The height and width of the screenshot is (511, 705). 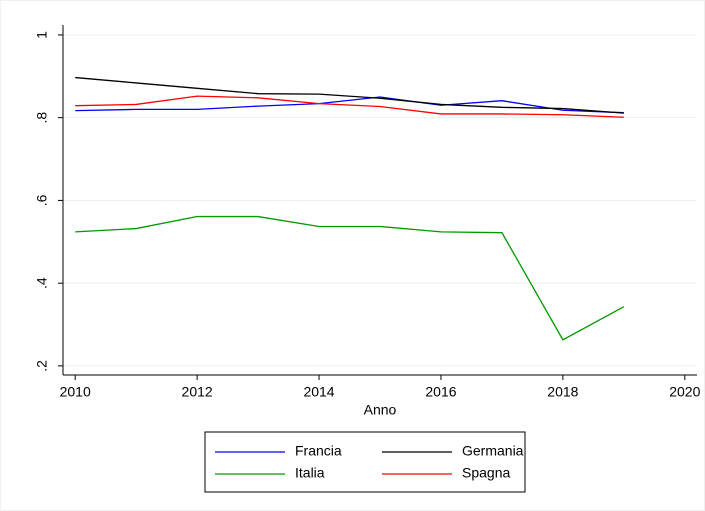 I want to click on x-axis-label: Anno, so click(x=380, y=410).